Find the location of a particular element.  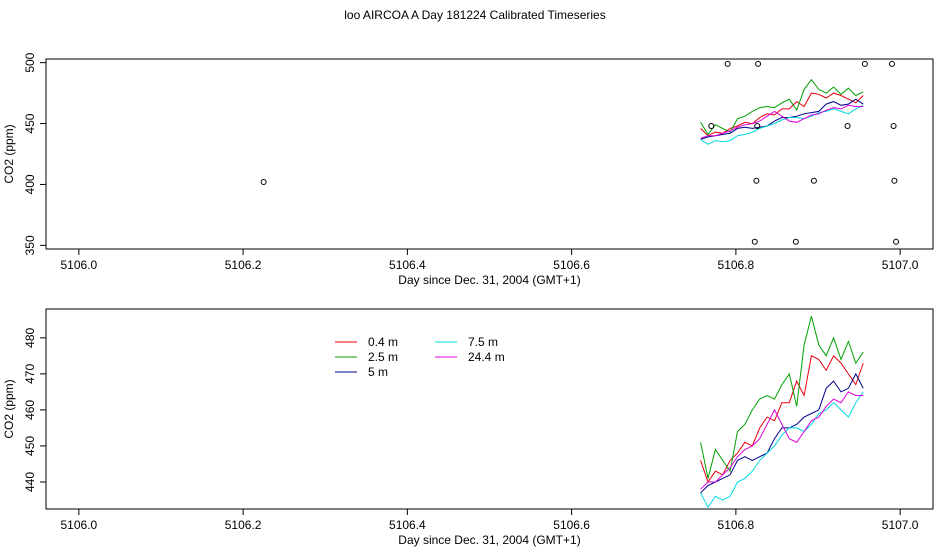

y-tick-label: 440 is located at coordinates (30, 482).